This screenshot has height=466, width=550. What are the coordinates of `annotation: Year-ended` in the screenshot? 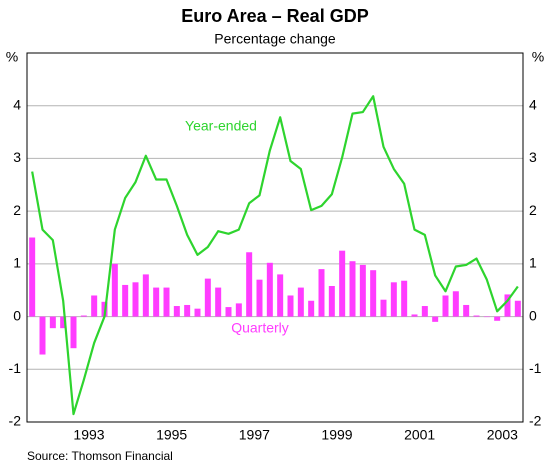 It's located at (221, 126).